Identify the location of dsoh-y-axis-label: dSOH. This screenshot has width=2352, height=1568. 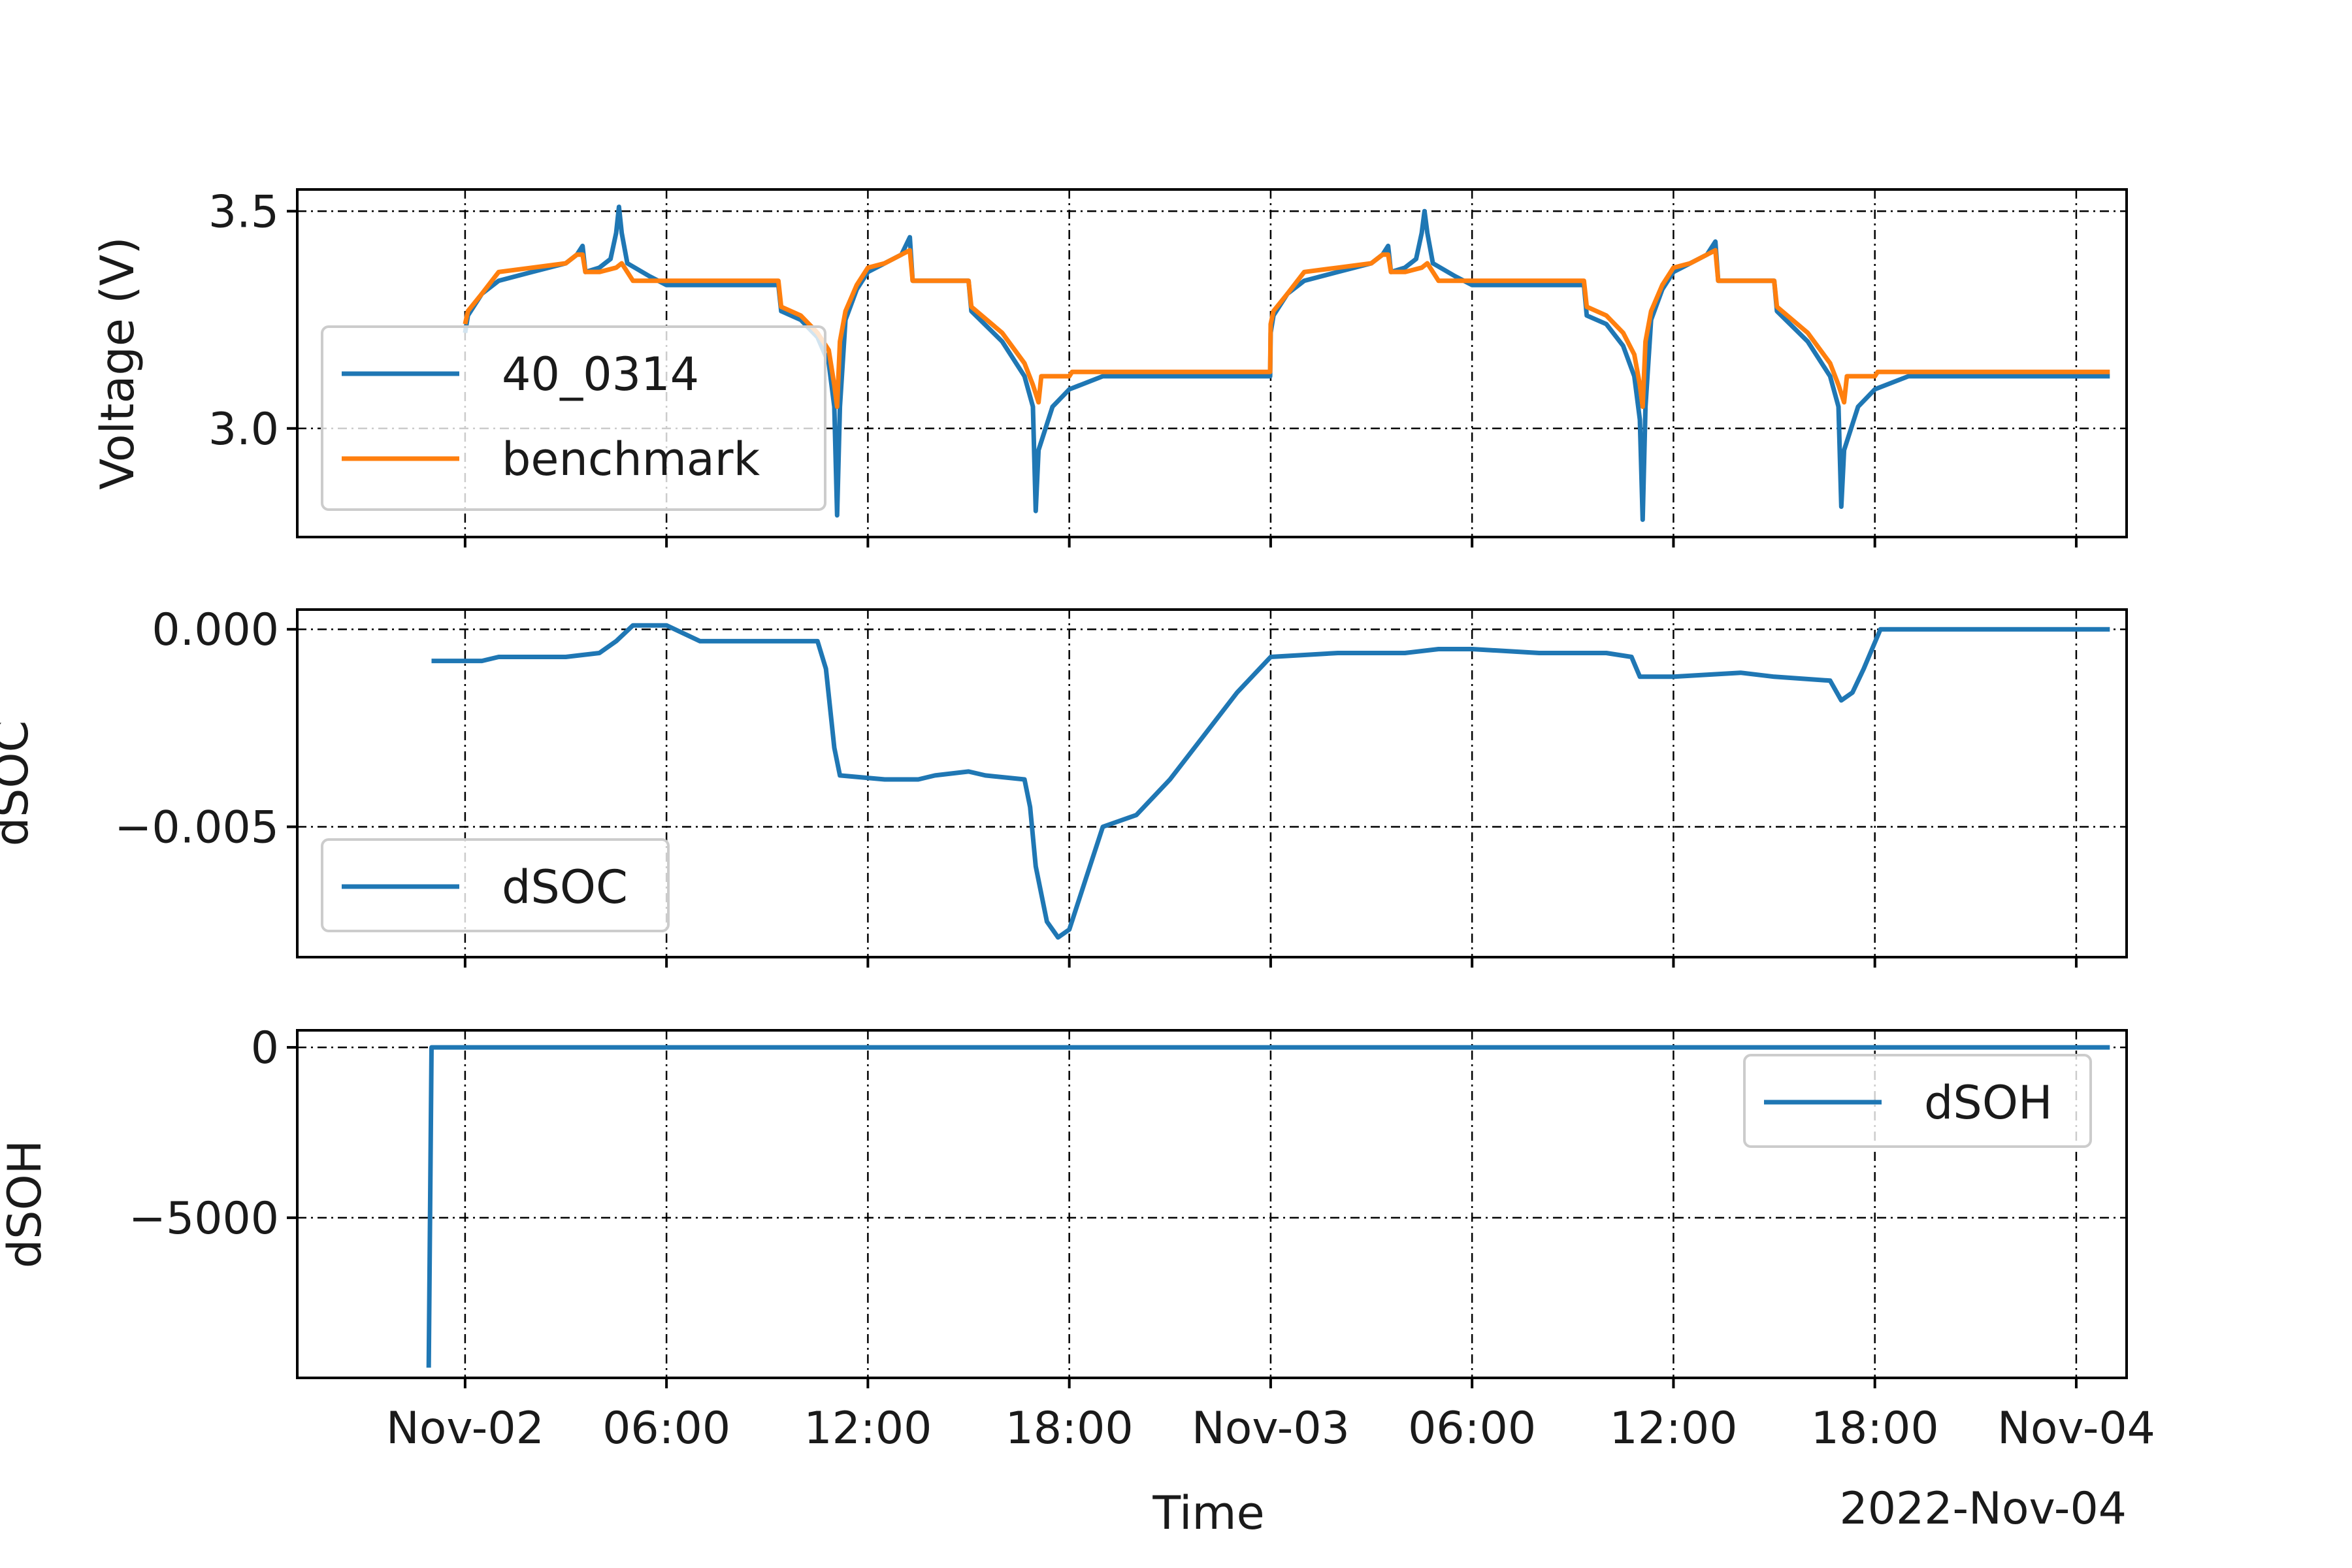
(26, 1204).